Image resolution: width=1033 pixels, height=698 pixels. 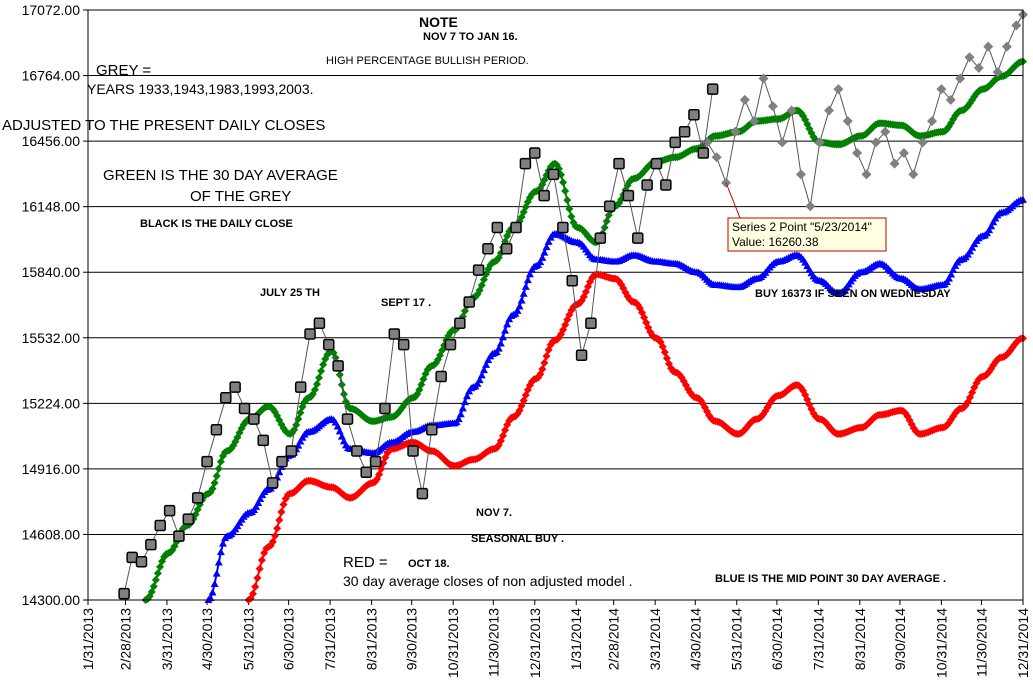 What do you see at coordinates (614, 639) in the screenshot?
I see `x-tick-label: 2/28/2014` at bounding box center [614, 639].